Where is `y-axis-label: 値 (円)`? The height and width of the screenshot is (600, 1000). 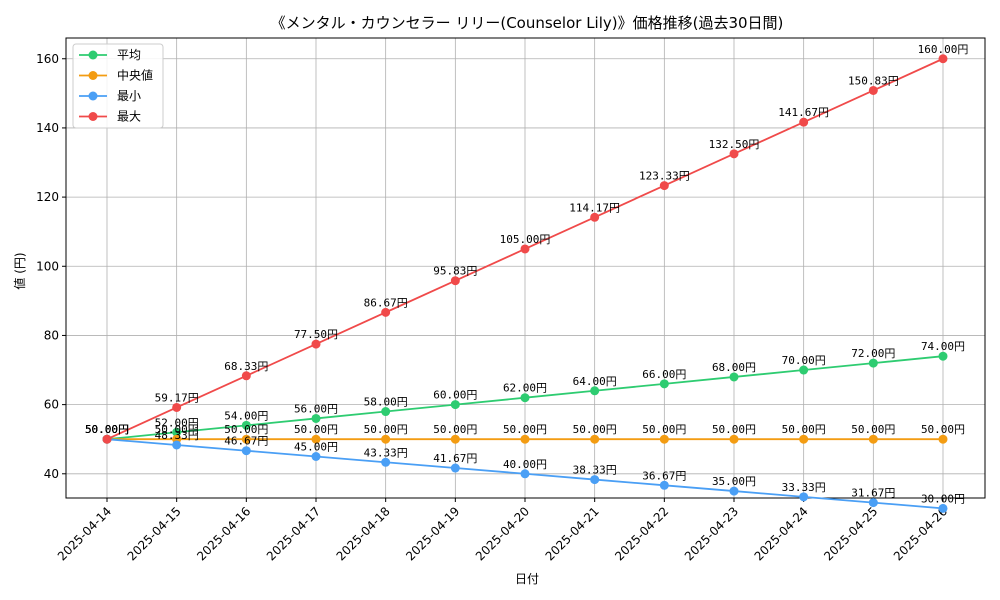 y-axis-label: 値 (円) is located at coordinates (19, 270).